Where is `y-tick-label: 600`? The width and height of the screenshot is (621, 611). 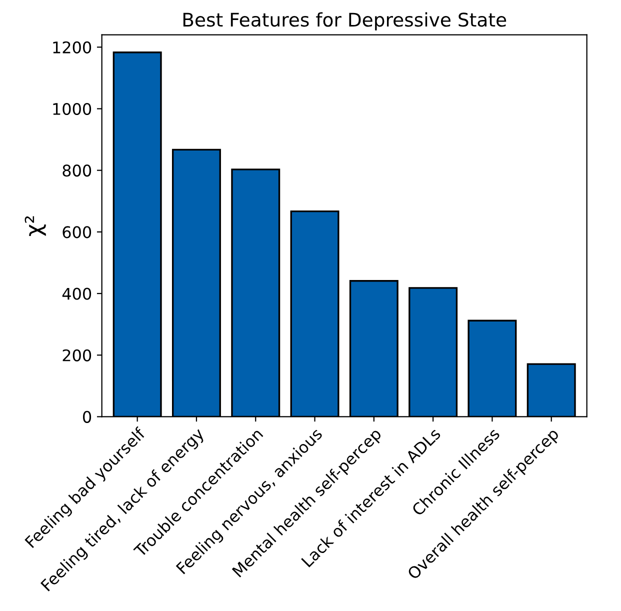
y-tick-label: 600 is located at coordinates (77, 232).